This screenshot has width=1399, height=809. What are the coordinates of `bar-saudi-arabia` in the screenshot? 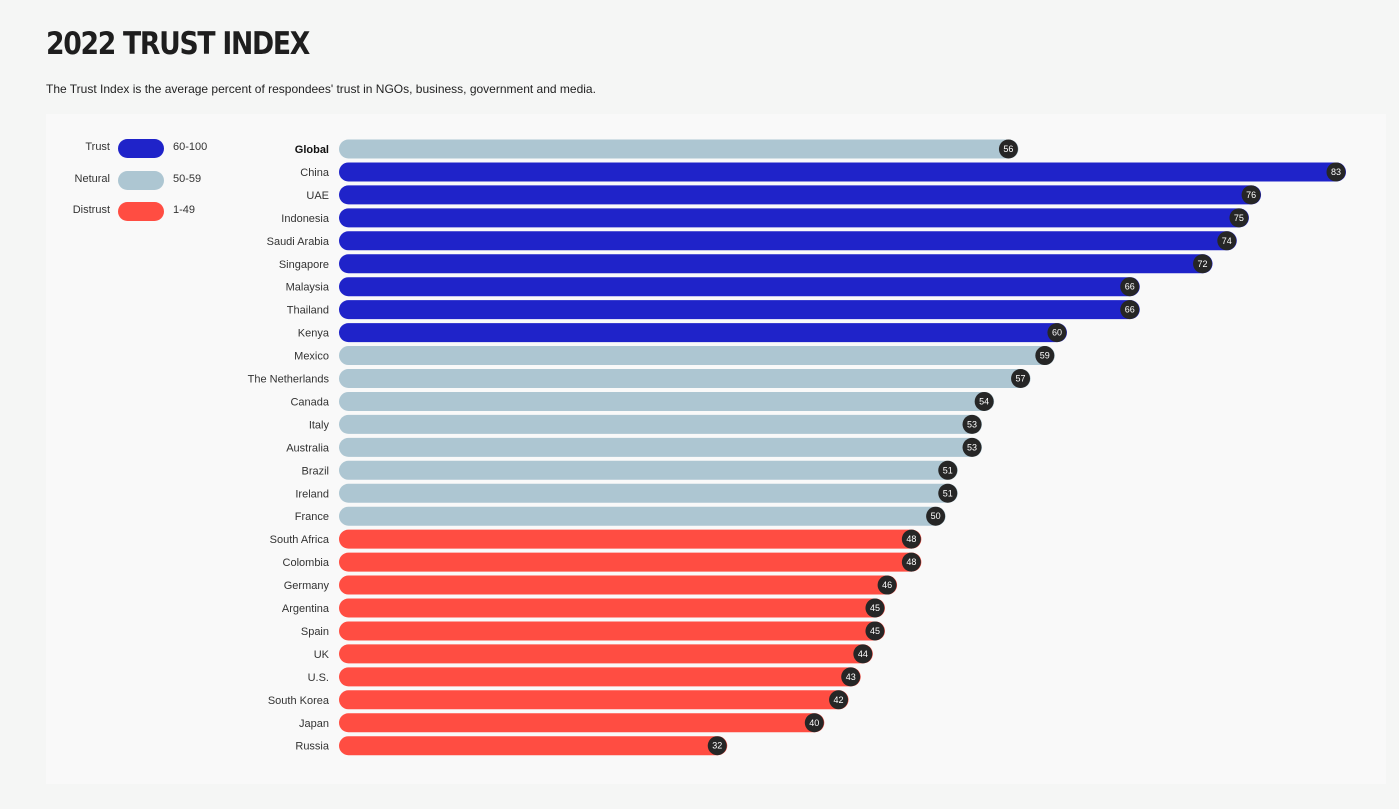 It's located at (788, 241).